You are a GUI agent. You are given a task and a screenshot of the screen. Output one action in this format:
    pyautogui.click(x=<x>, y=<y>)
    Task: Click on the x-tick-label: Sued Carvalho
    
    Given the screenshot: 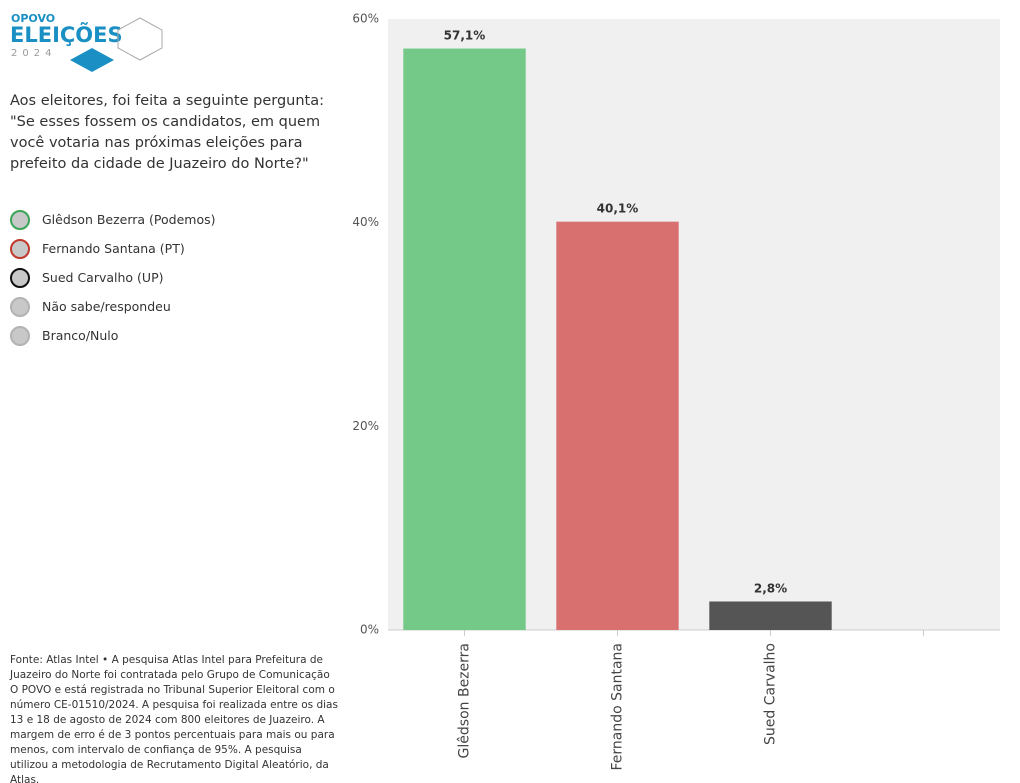 What is the action you would take?
    pyautogui.click(x=771, y=694)
    